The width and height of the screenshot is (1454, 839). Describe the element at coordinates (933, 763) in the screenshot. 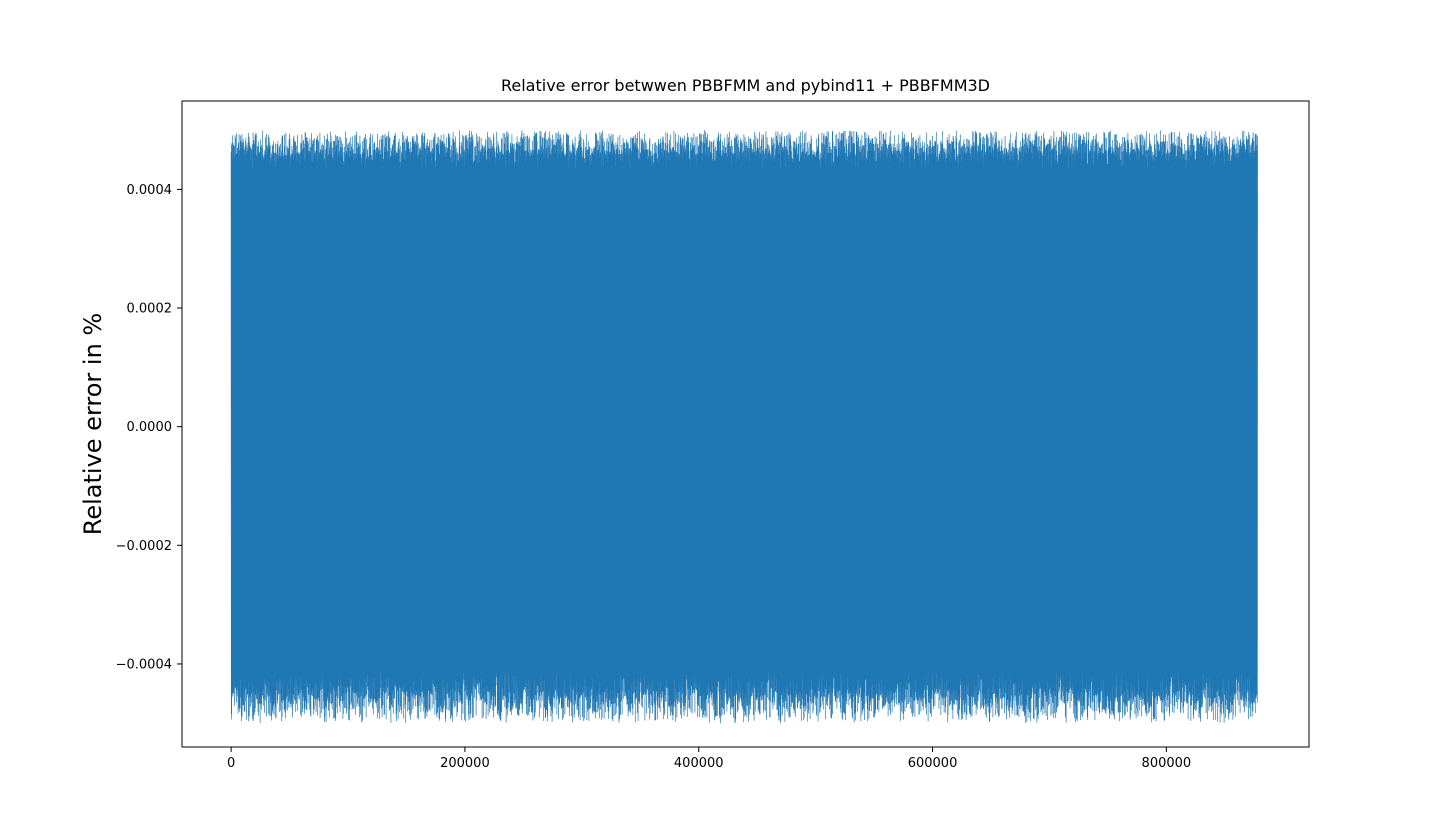

I see `x-tick-label: 600000` at that location.